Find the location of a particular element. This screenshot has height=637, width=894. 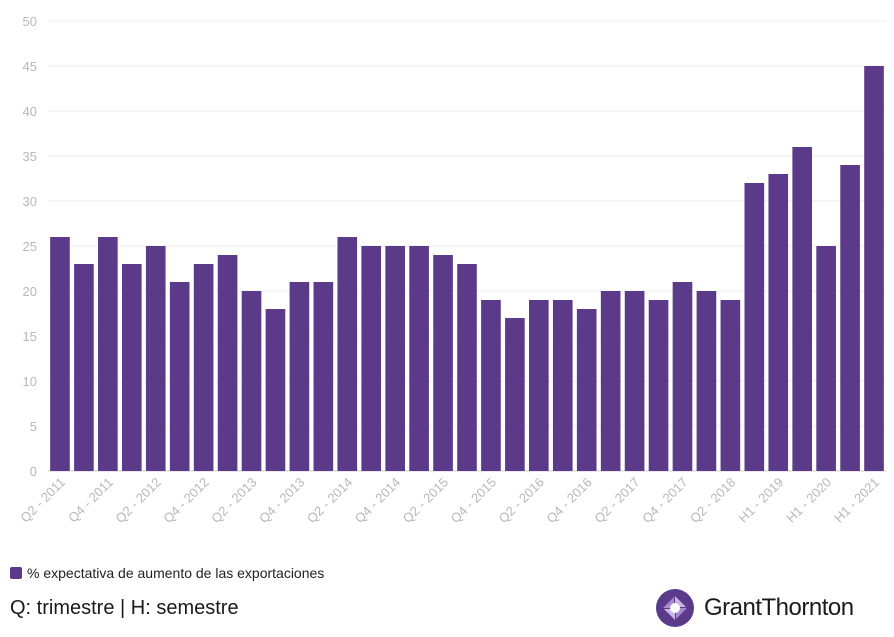

y-tick-label: 45 is located at coordinates (30, 66).